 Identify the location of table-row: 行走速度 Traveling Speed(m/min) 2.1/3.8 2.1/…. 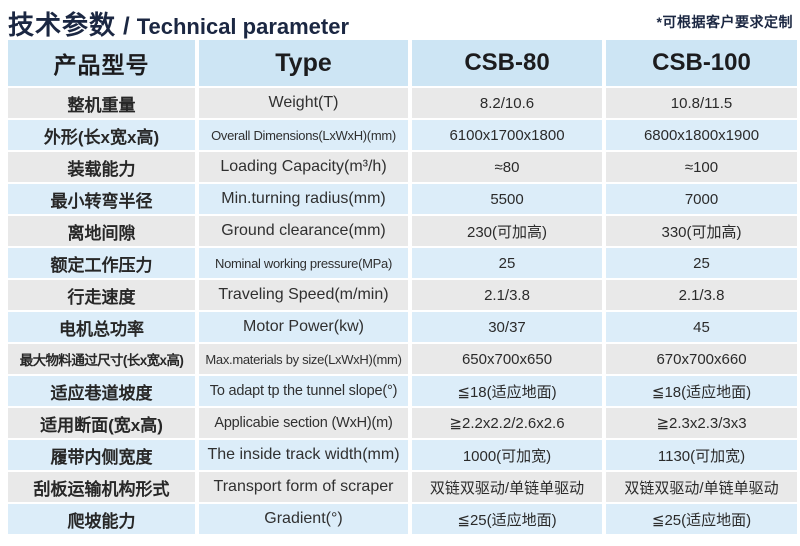
(402, 295).